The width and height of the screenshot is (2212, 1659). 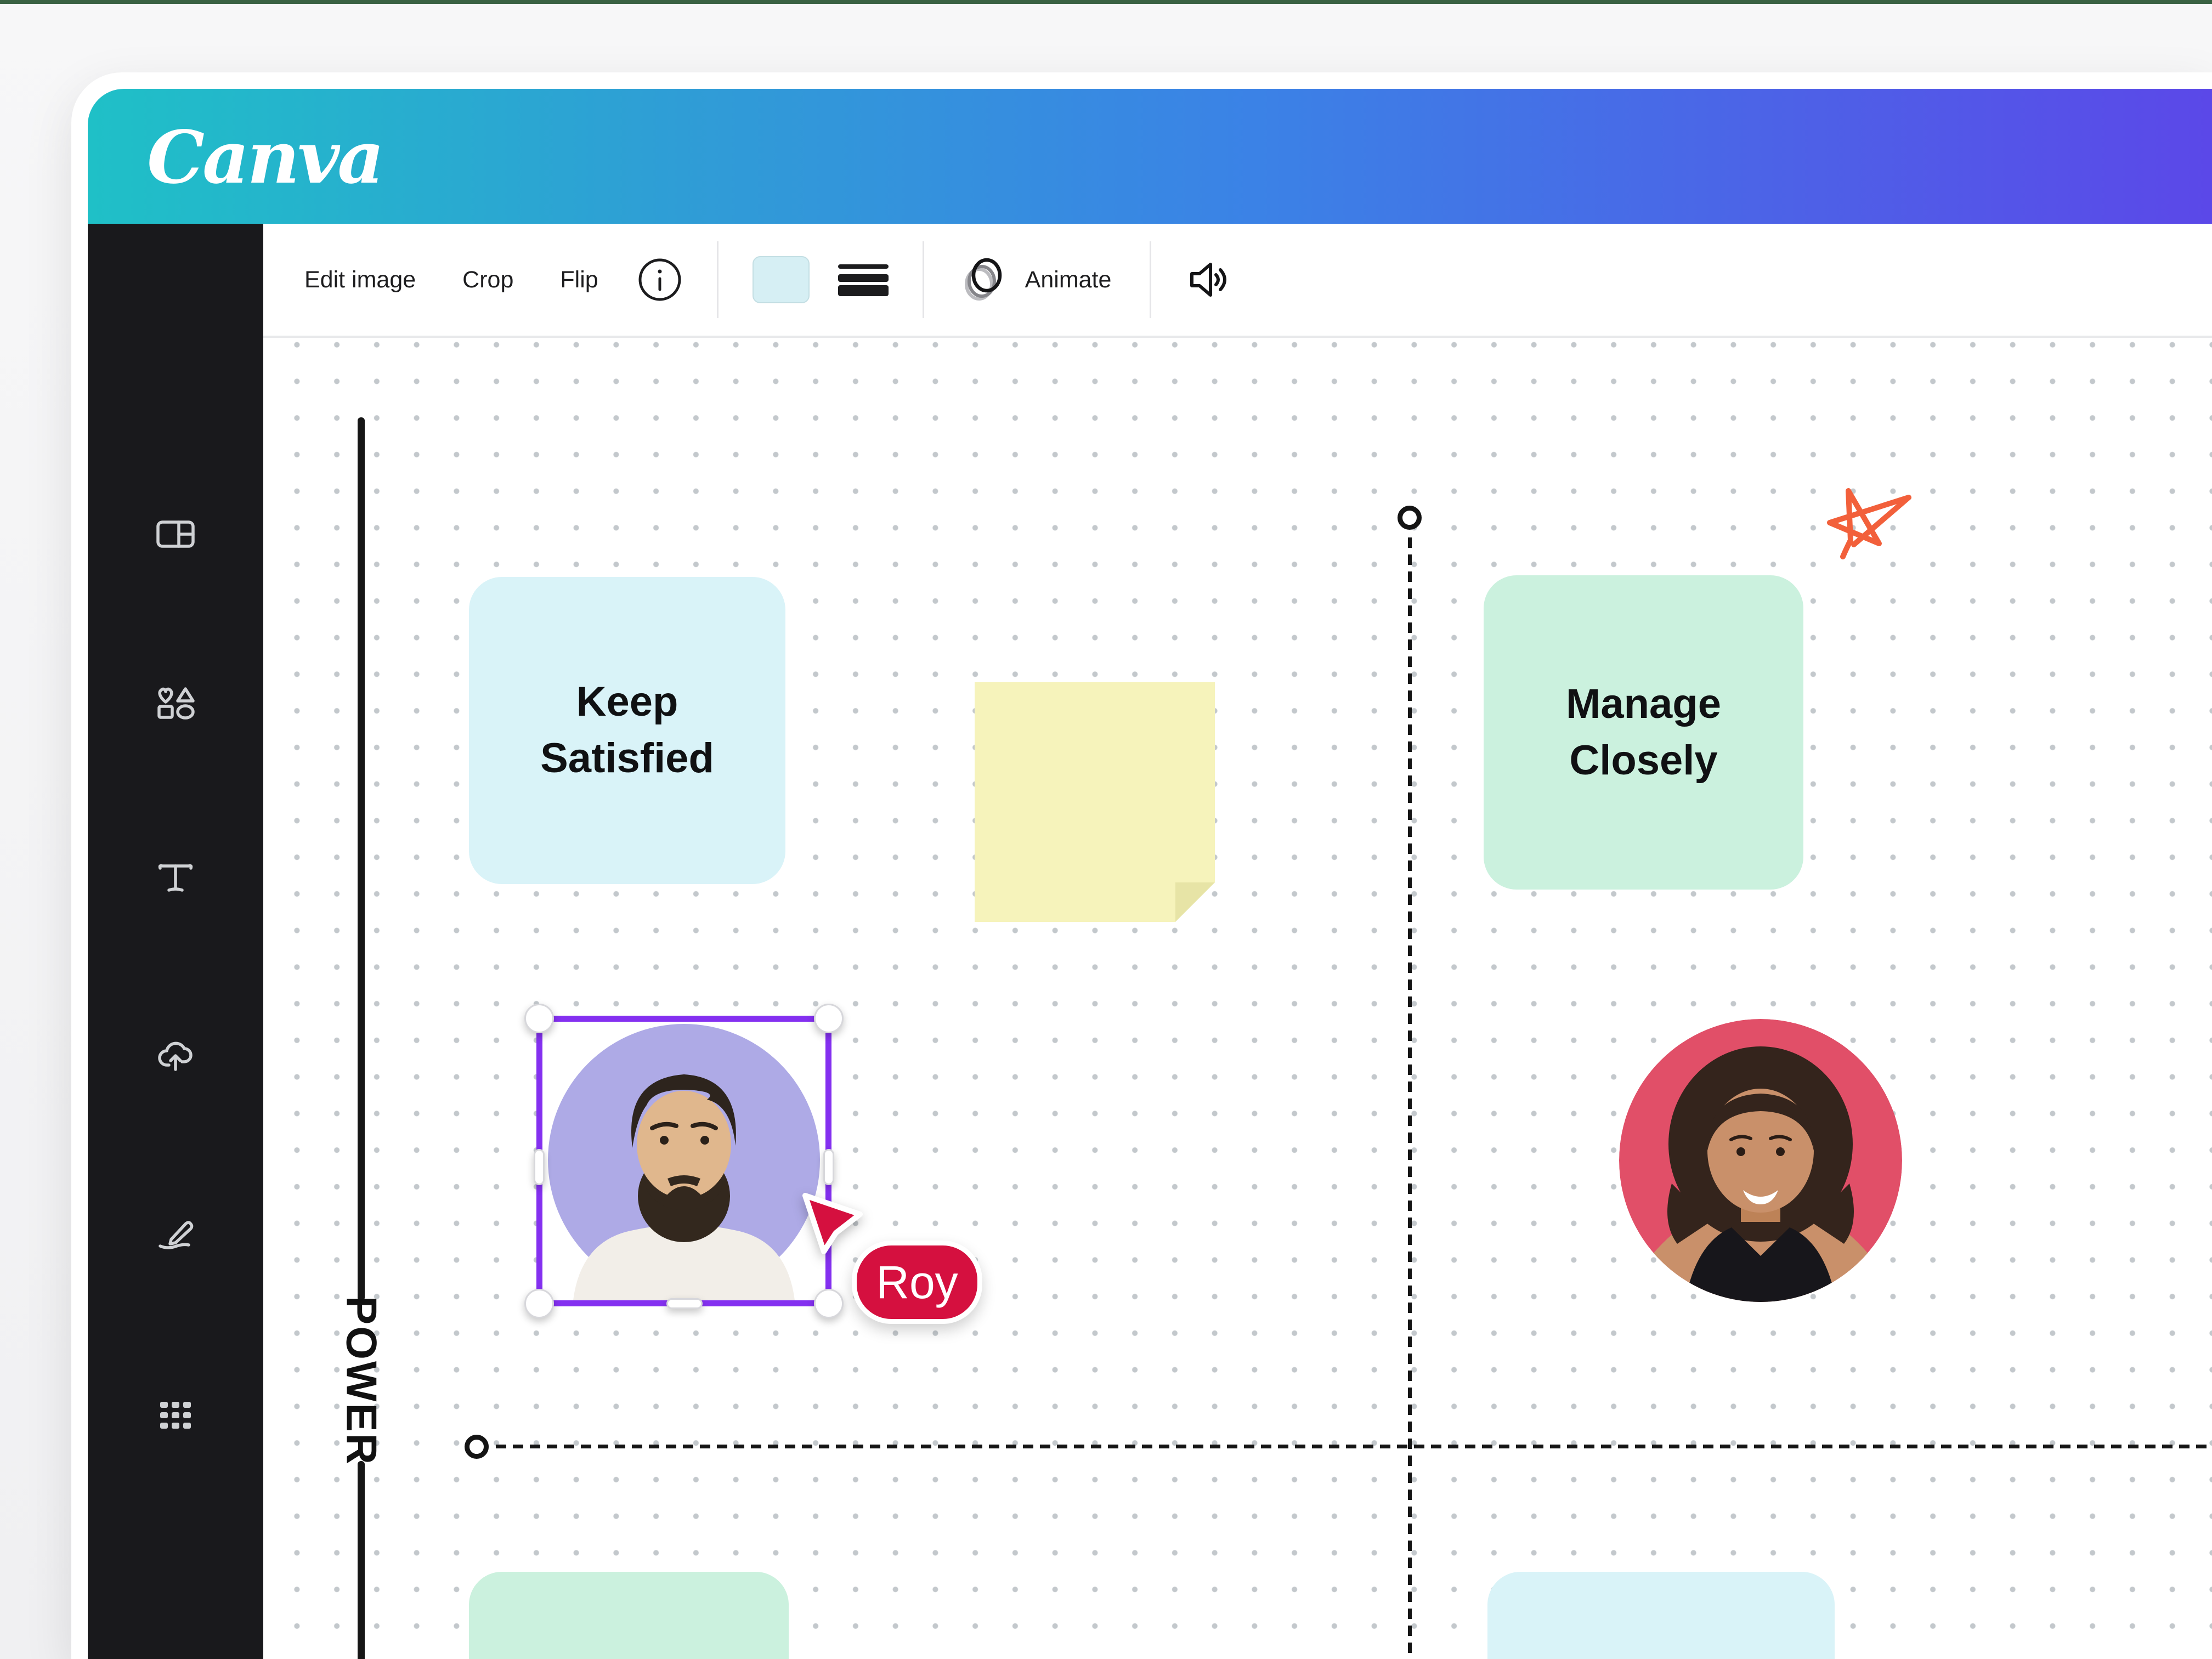 What do you see at coordinates (1106, 2) in the screenshot?
I see `browser-top-strip` at bounding box center [1106, 2].